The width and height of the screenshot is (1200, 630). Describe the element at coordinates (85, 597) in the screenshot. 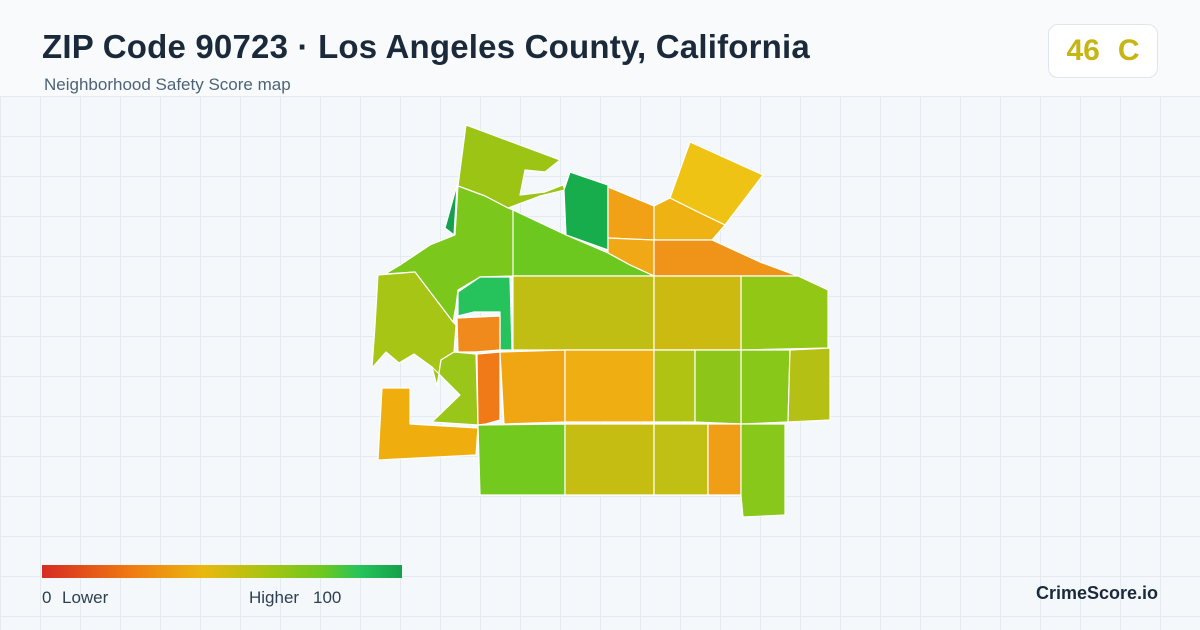

I see `legend-lower-label: Lower` at that location.